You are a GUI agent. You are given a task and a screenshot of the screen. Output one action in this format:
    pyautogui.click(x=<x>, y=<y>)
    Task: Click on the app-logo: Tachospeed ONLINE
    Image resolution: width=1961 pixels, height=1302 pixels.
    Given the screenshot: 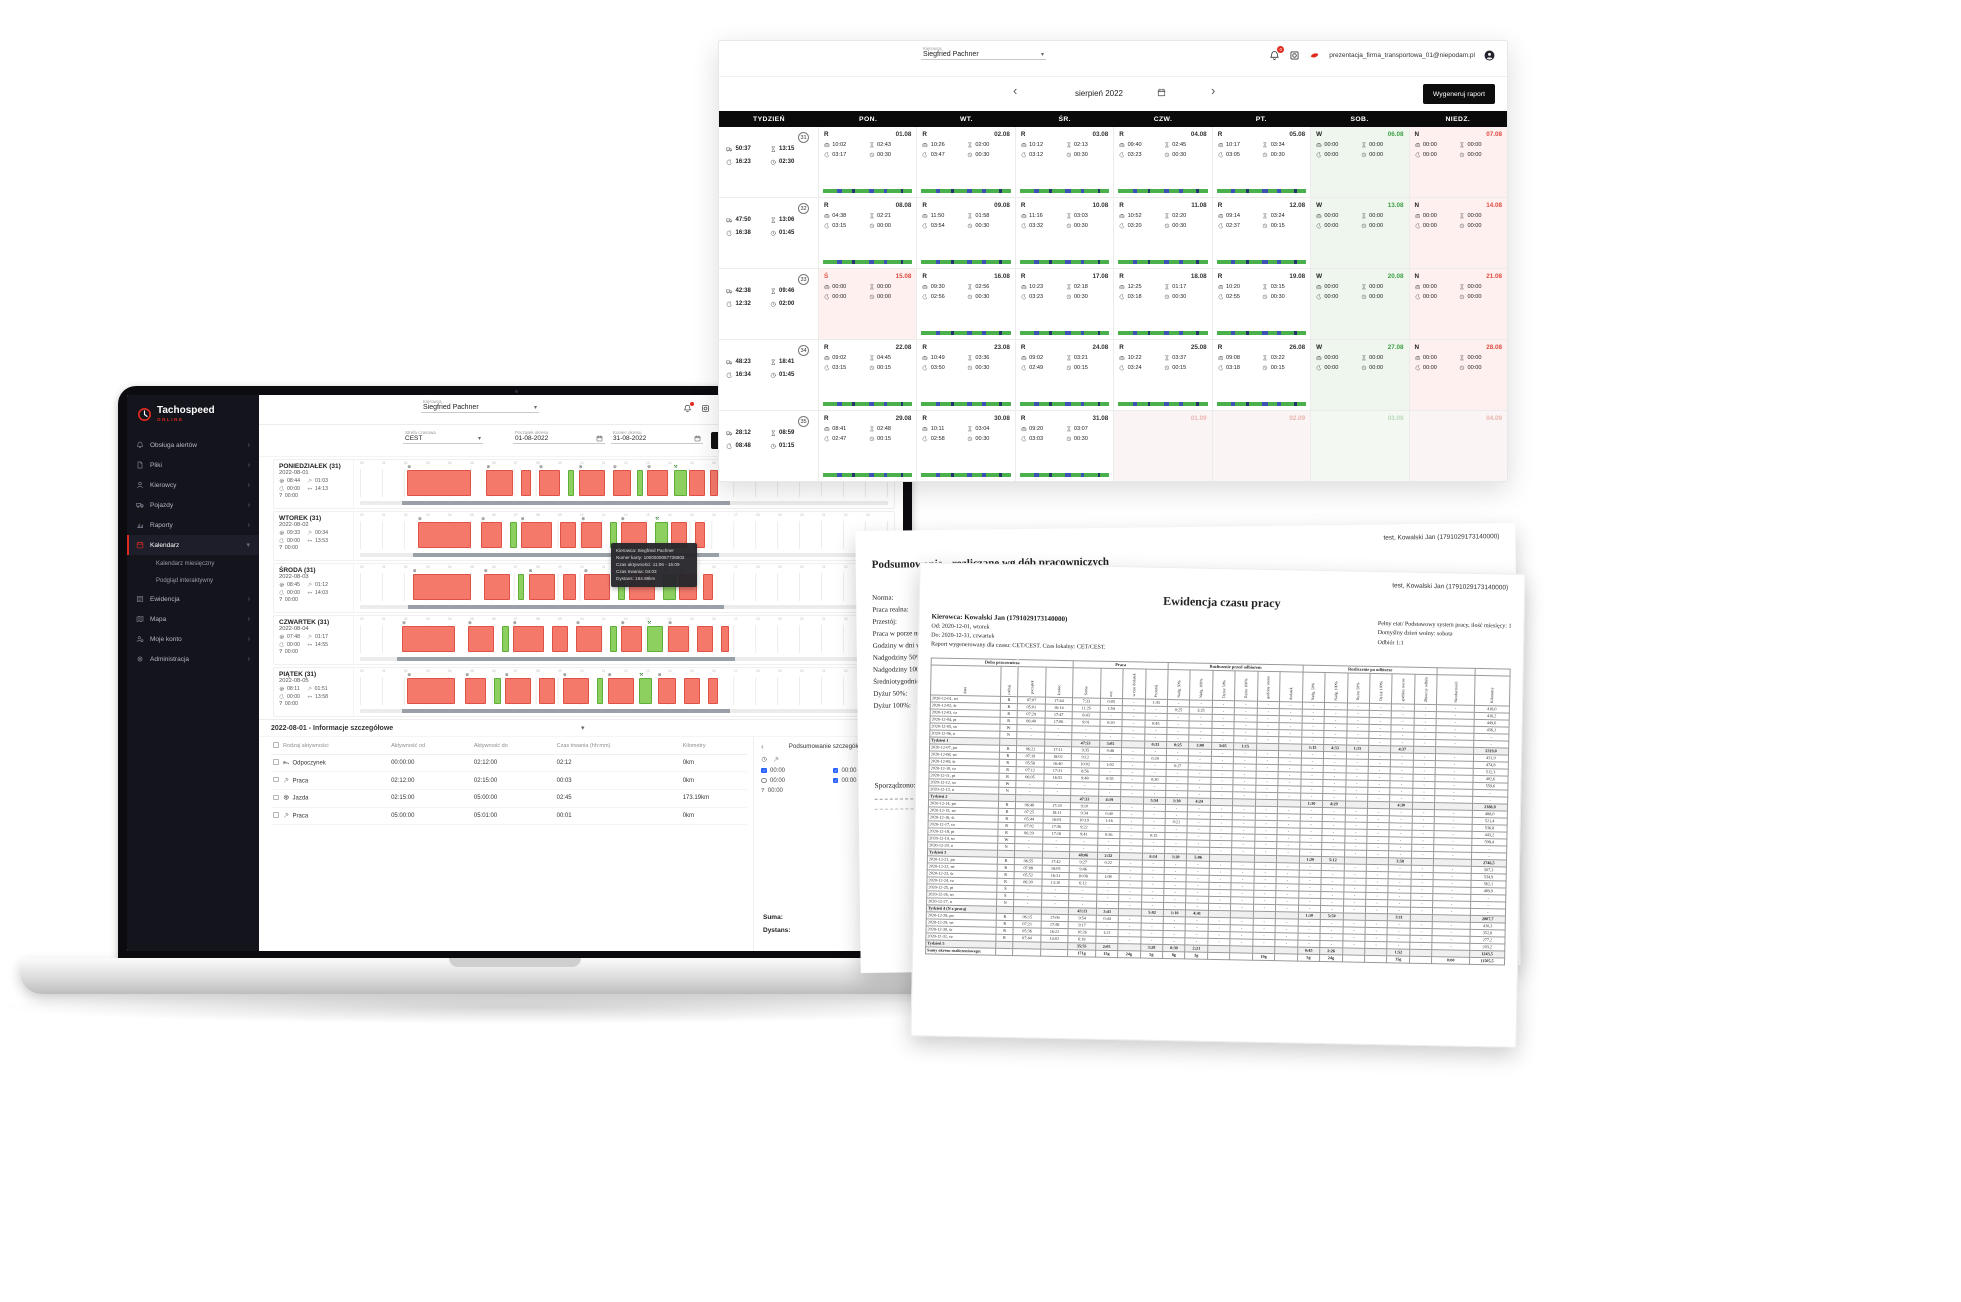 What is the action you would take?
    pyautogui.click(x=193, y=415)
    